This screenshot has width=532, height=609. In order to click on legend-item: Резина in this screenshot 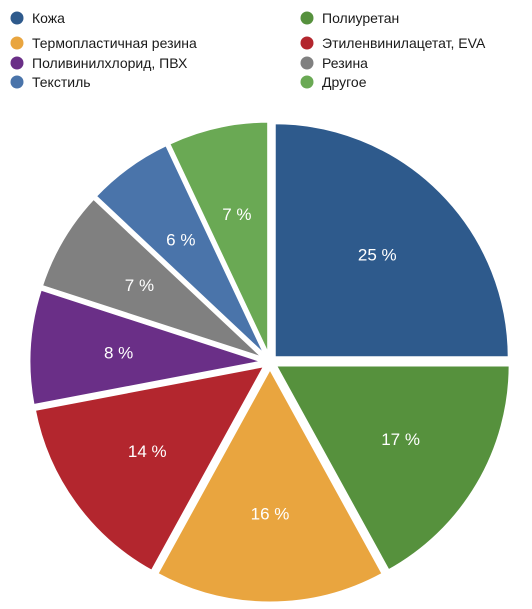, I will do `click(334, 63)`.